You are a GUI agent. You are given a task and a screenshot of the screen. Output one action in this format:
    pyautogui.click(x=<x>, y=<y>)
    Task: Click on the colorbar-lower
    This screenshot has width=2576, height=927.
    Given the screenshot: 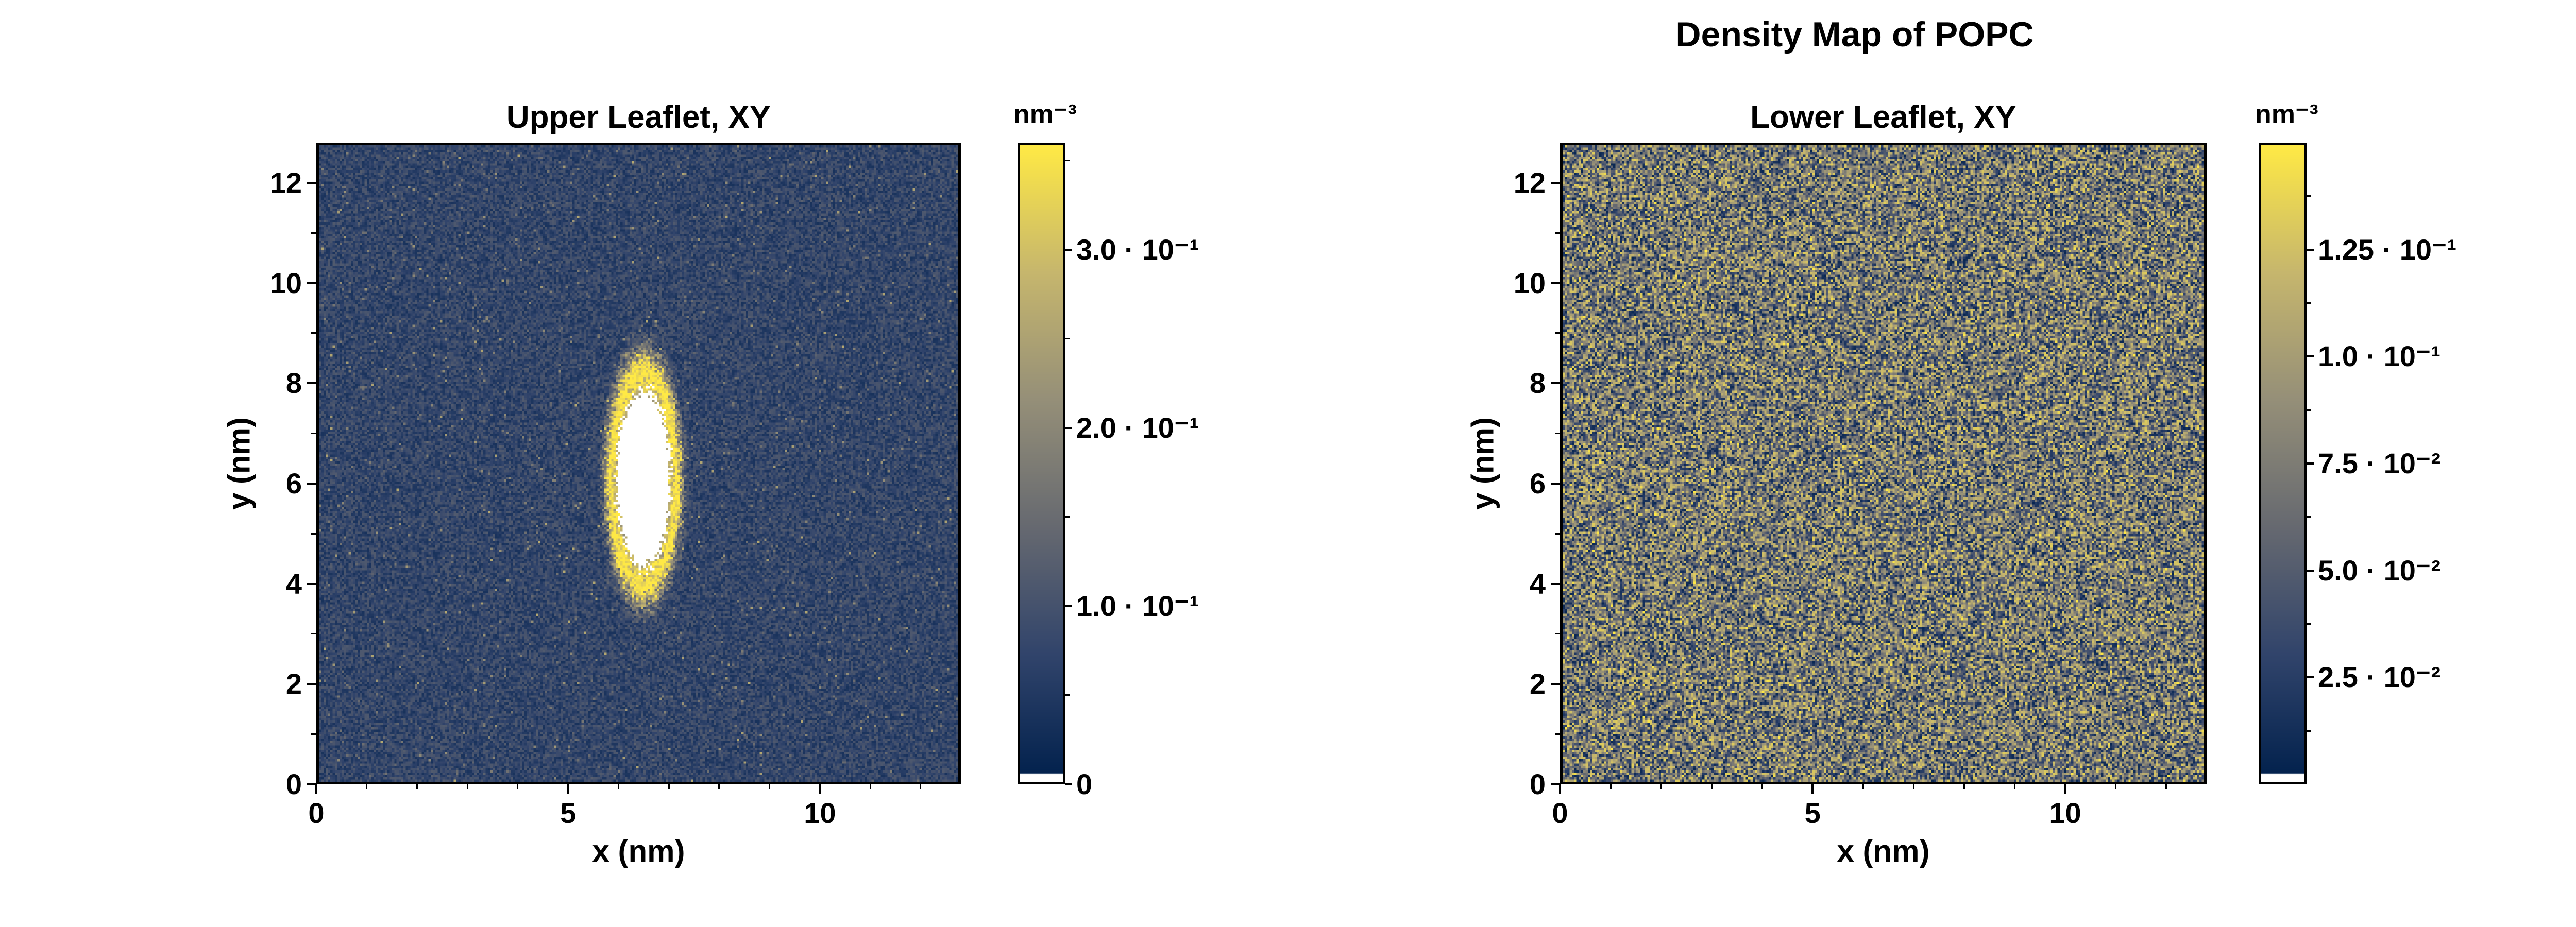 What is the action you would take?
    pyautogui.click(x=2283, y=463)
    